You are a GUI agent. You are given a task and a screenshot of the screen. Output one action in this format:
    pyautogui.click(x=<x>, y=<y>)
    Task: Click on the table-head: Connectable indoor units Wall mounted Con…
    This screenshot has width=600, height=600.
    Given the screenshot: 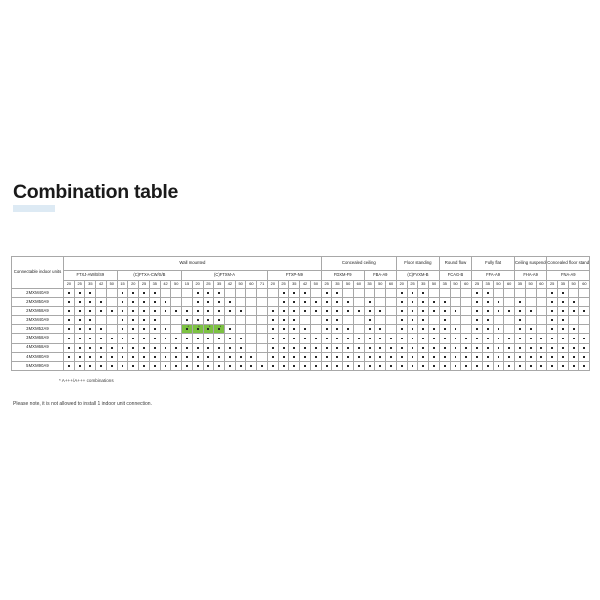 What is the action you would take?
    pyautogui.click(x=301, y=272)
    